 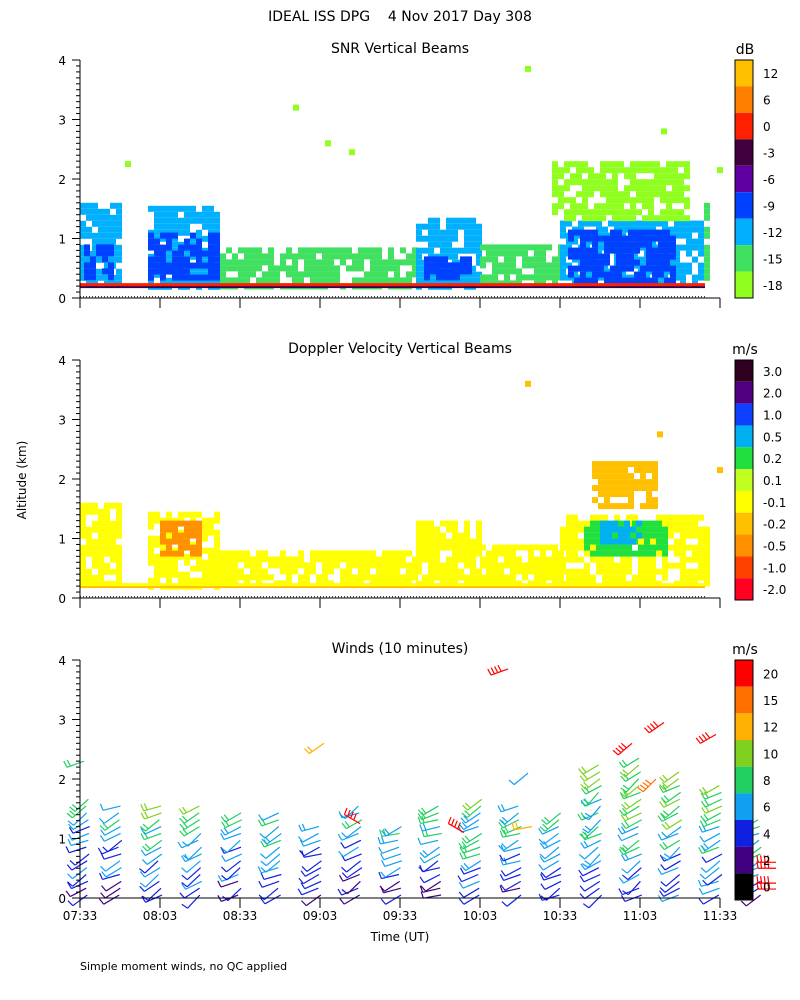 I want to click on colorbar-label: -12, so click(x=773, y=233).